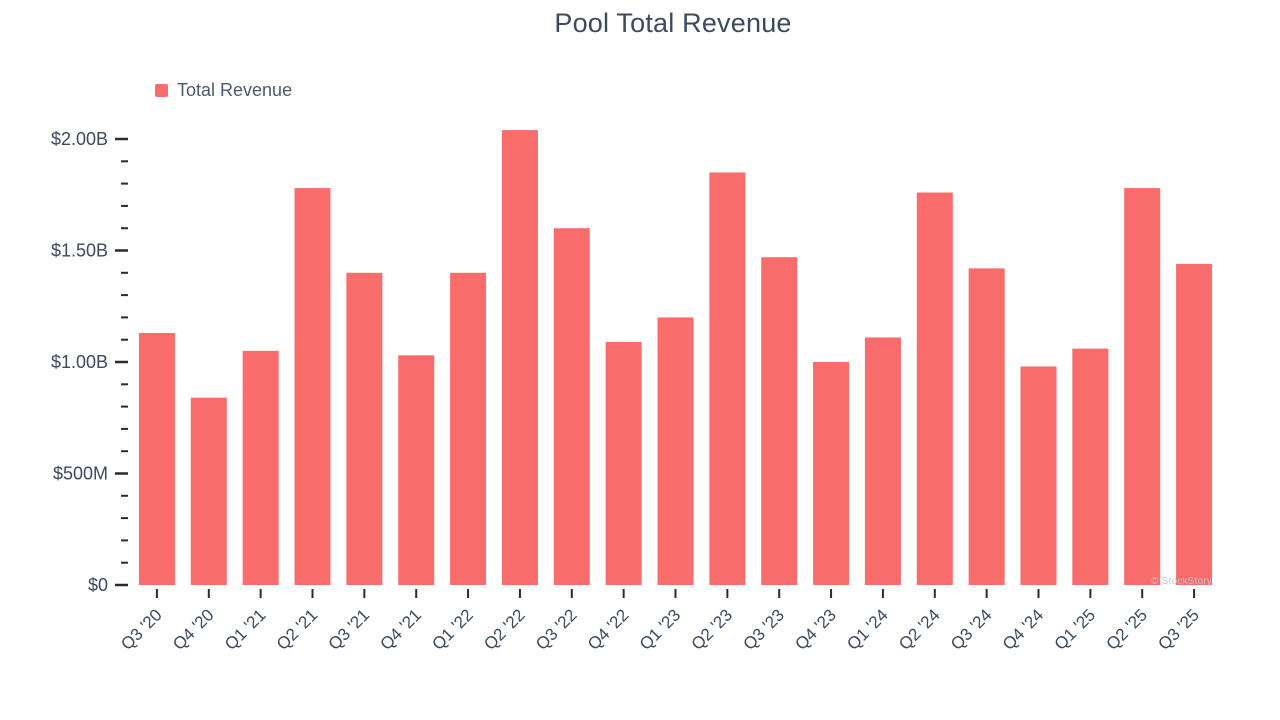  I want to click on y-axis-label: $1.00B, so click(79, 362).